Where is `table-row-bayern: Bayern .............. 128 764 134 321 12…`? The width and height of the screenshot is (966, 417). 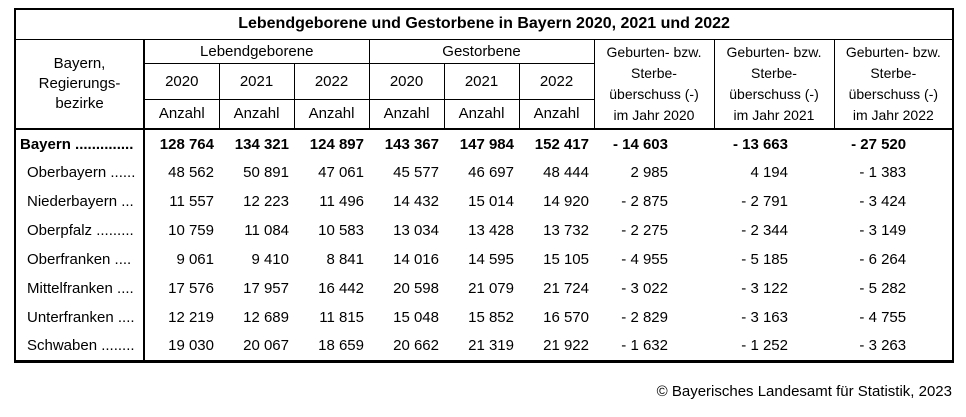 table-row-bayern: Bayern .............. 128 764 134 321 12… is located at coordinates (484, 143).